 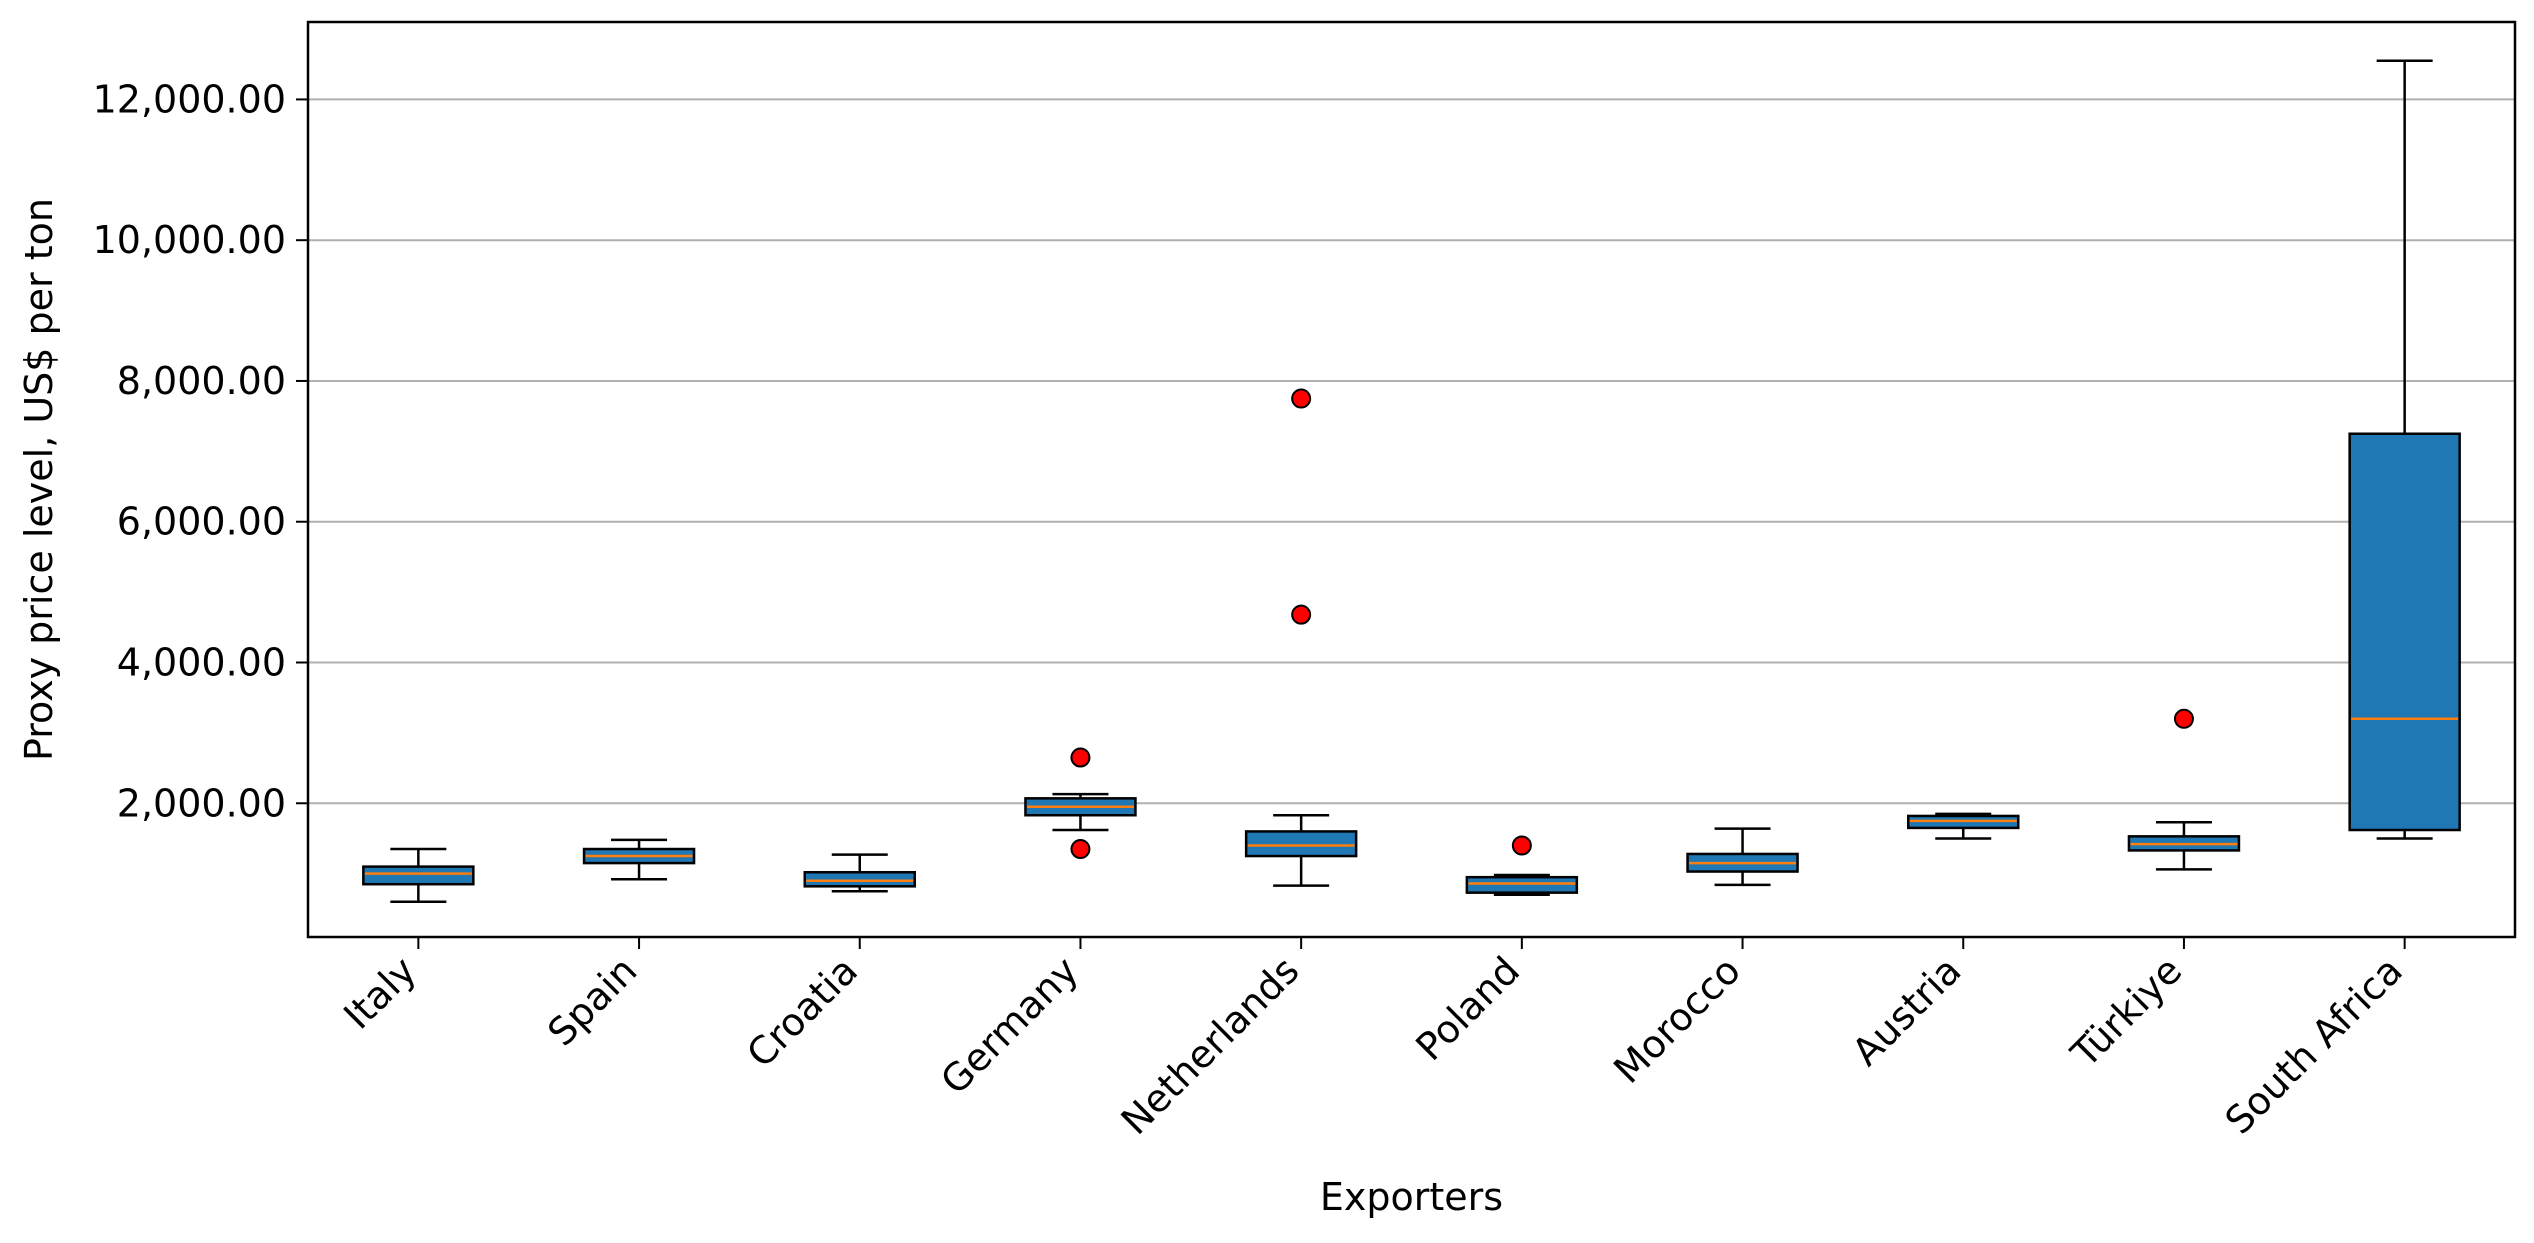 I want to click on x-tick-label: Türkiye, so click(x=2126, y=1012).